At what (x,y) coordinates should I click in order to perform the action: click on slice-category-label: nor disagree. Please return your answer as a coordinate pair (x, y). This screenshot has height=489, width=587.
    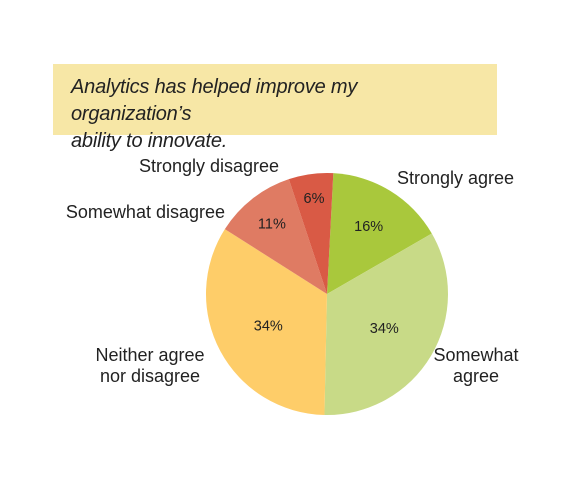
    Looking at the image, I should click on (150, 376).